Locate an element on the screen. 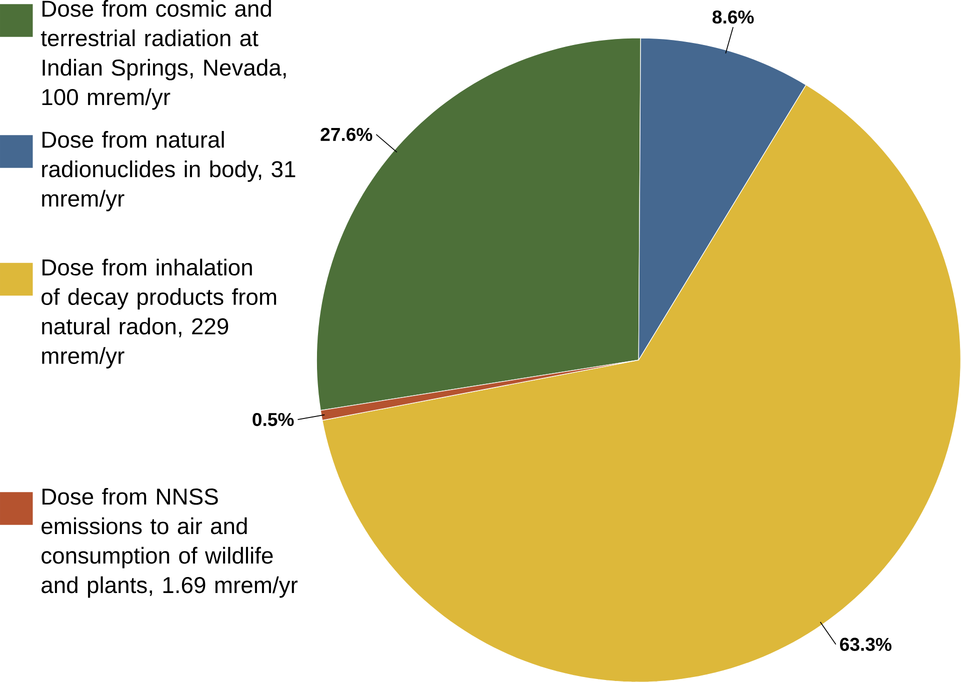 The image size is (961, 682). legend-label: Dose from cosmic and terrestrial radiation at Indian Springs, Nevada, 100 mrem/yr is located at coordinates (163, 55).